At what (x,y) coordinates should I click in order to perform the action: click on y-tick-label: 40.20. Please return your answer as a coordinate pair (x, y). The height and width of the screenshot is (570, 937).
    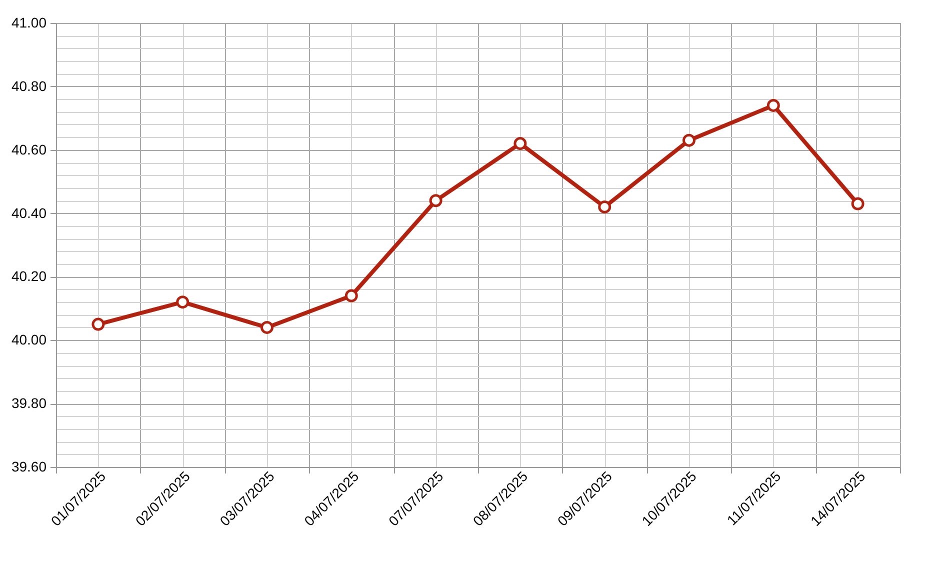
    Looking at the image, I should click on (29, 276).